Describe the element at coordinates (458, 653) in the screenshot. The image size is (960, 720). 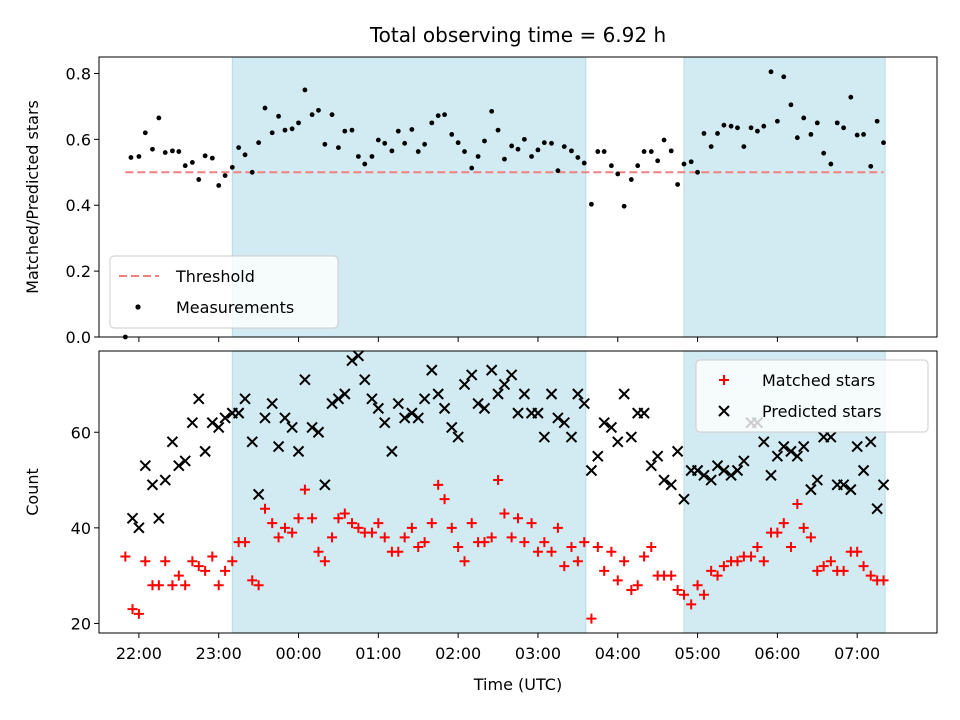
I see `x-tick-label: 02:00` at that location.